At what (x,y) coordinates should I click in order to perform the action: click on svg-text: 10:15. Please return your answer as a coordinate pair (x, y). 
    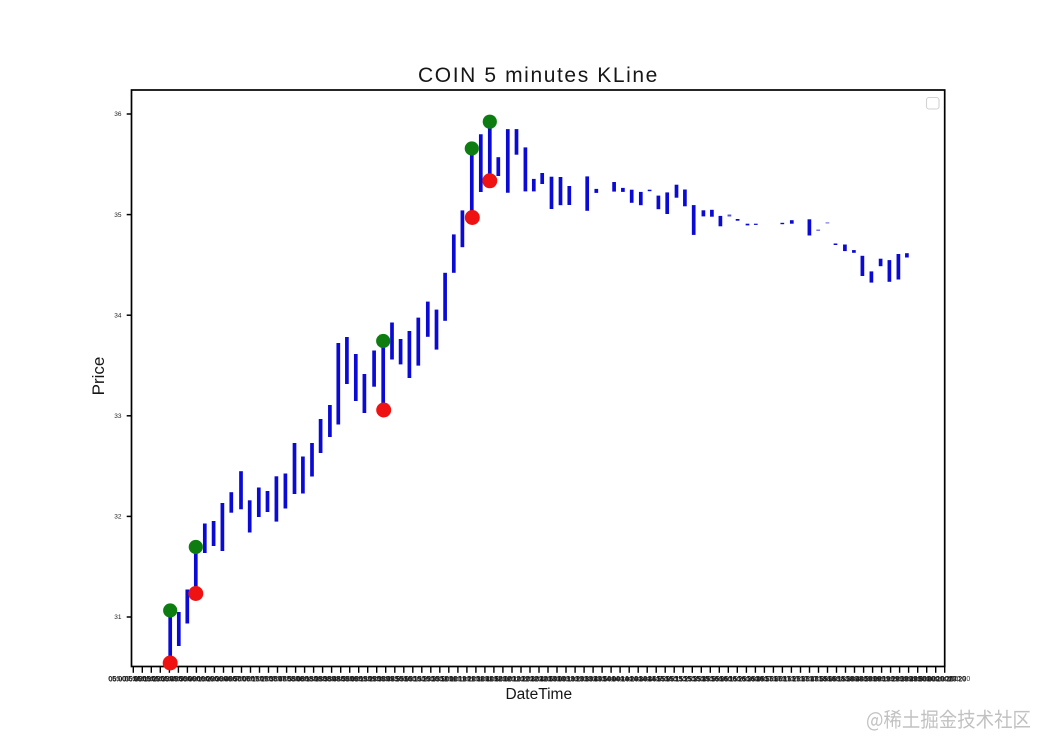
    Looking at the image, I should click on (418, 679).